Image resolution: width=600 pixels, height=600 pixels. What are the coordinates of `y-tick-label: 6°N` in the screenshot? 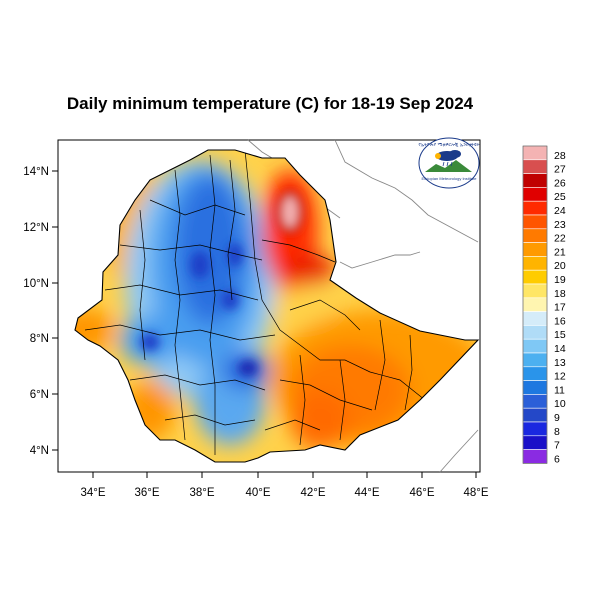 It's located at (39, 395).